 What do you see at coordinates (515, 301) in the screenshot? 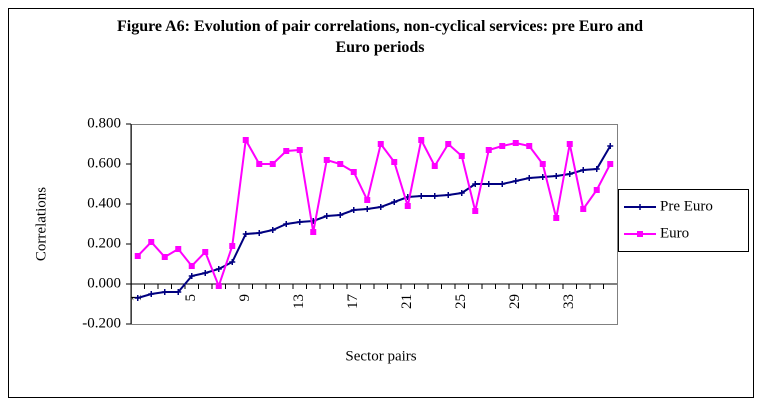
I see `x-tick-label: 29` at bounding box center [515, 301].